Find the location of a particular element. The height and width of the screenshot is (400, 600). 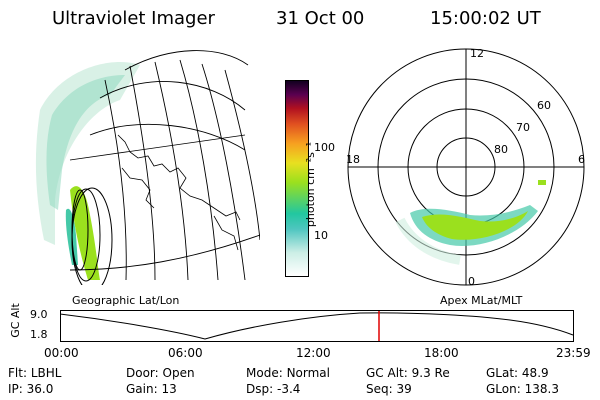

aurora-spot is located at coordinates (542, 182).